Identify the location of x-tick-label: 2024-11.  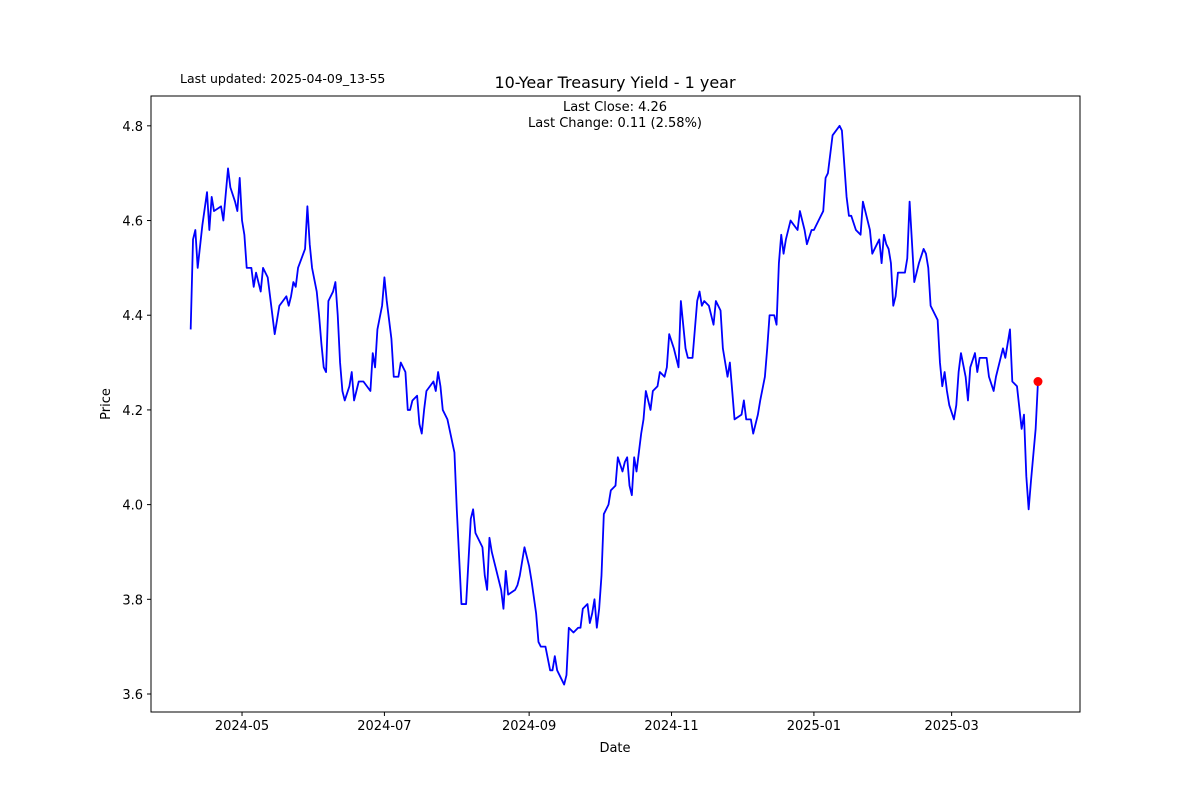
(671, 726).